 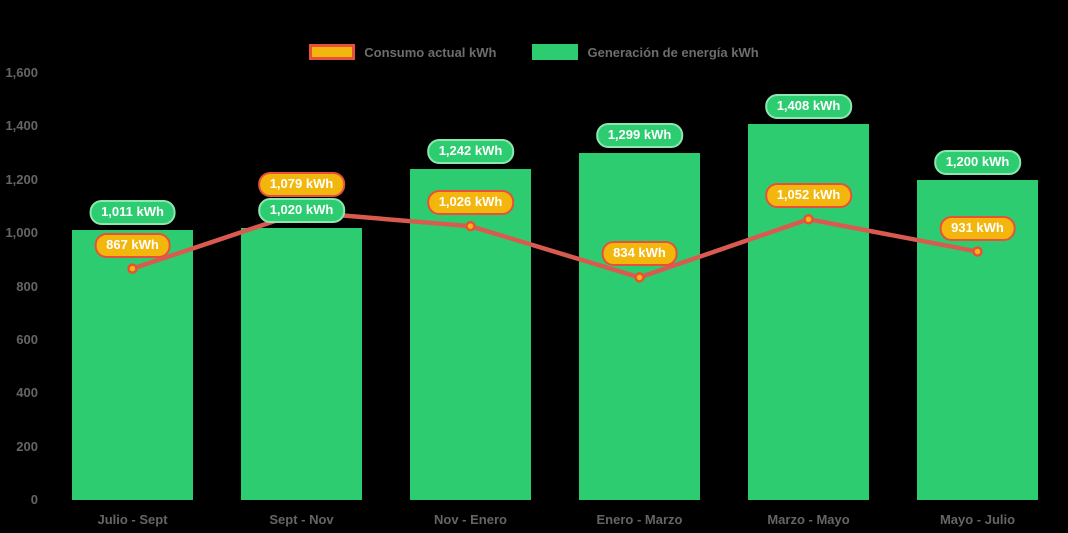 I want to click on bar-value-badge: 1,408 kWh, so click(x=808, y=107).